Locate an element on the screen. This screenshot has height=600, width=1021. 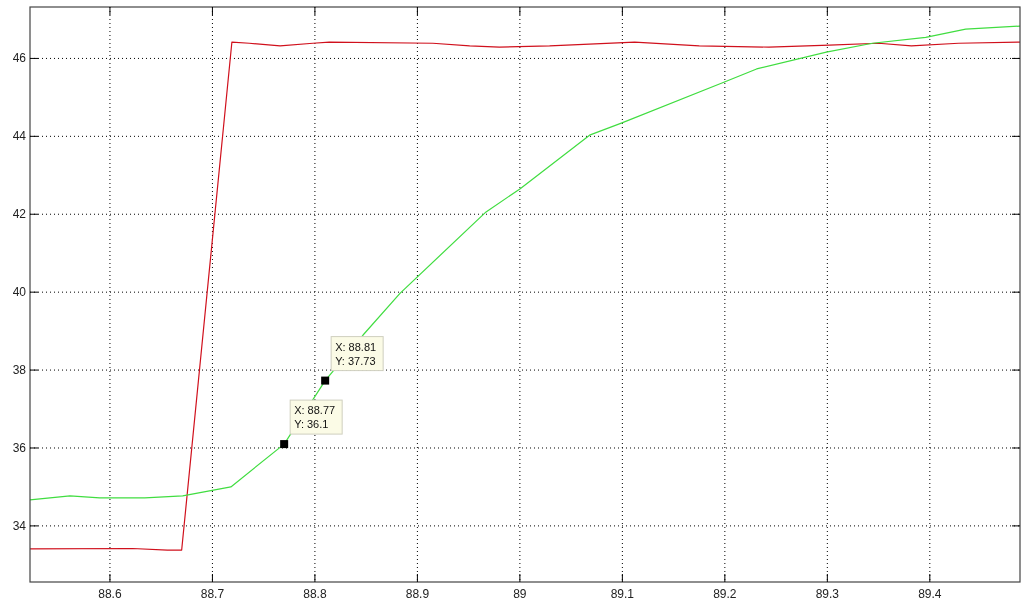
x-tick-label: 89.4 is located at coordinates (930, 593).